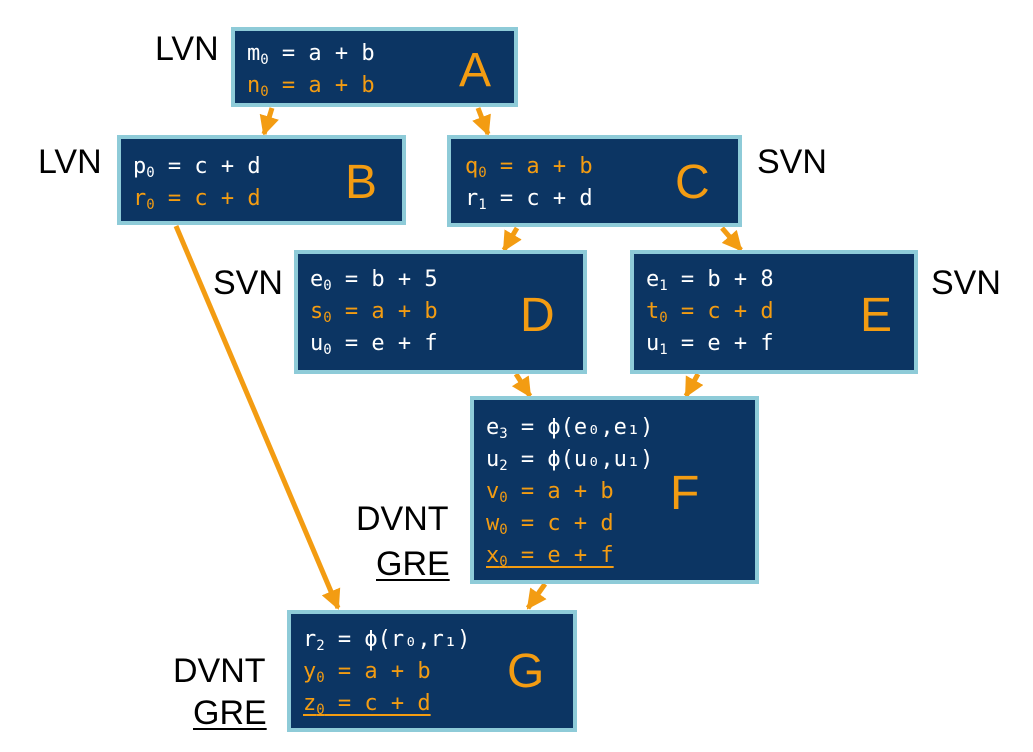  What do you see at coordinates (384, 279) in the screenshot?
I see `code-expr: = b + 5` at bounding box center [384, 279].